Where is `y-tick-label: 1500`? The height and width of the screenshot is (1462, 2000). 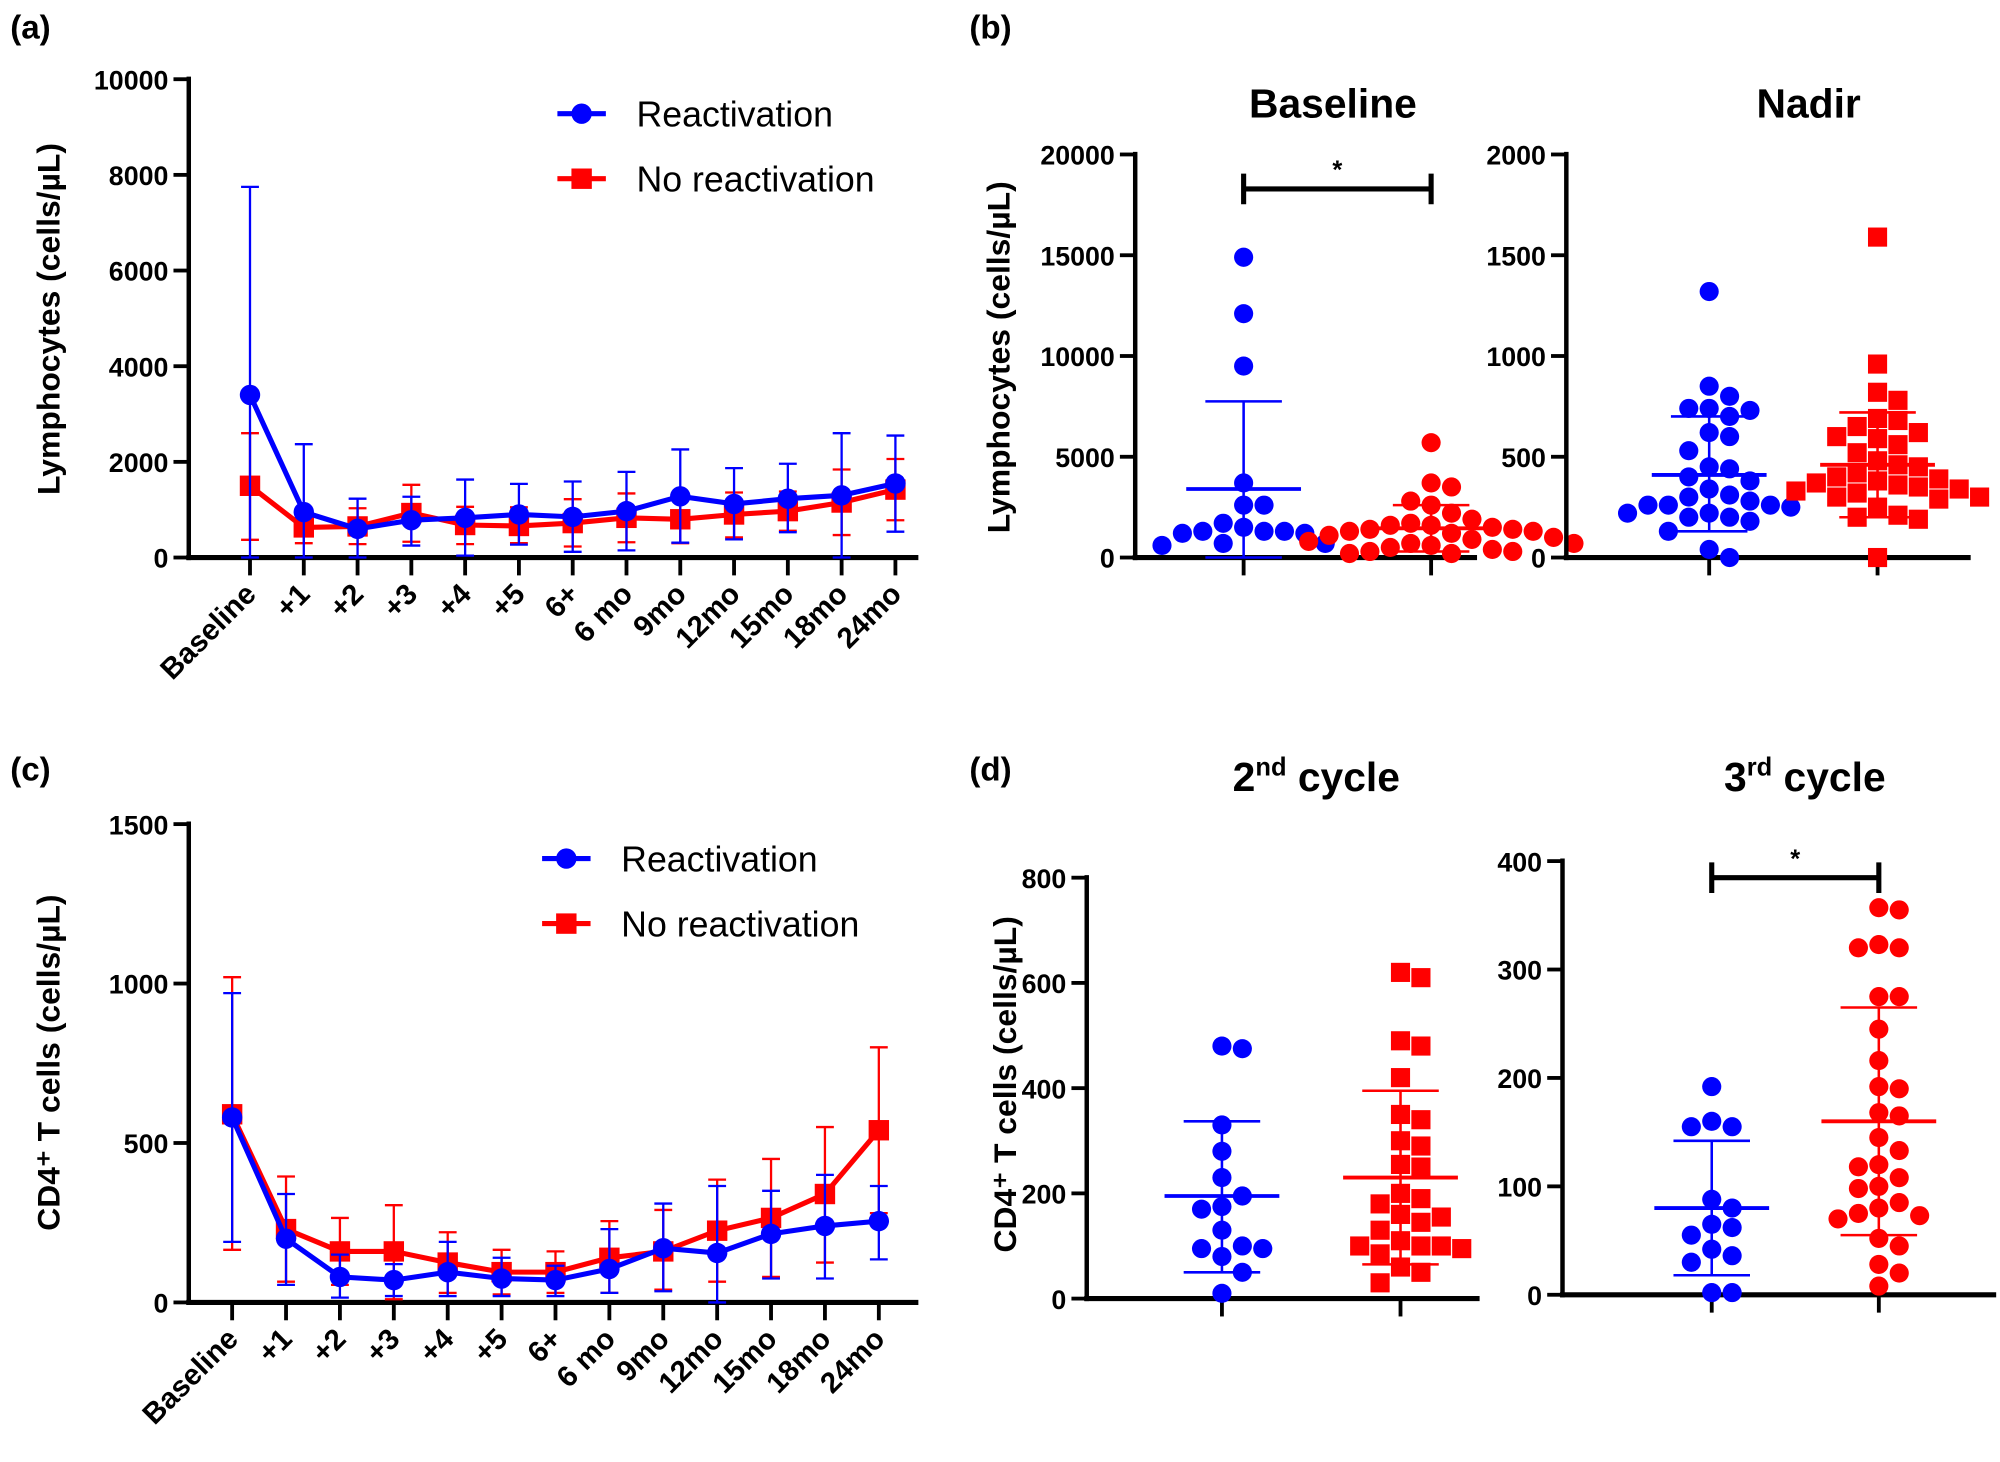 y-tick-label: 1500 is located at coordinates (1516, 256).